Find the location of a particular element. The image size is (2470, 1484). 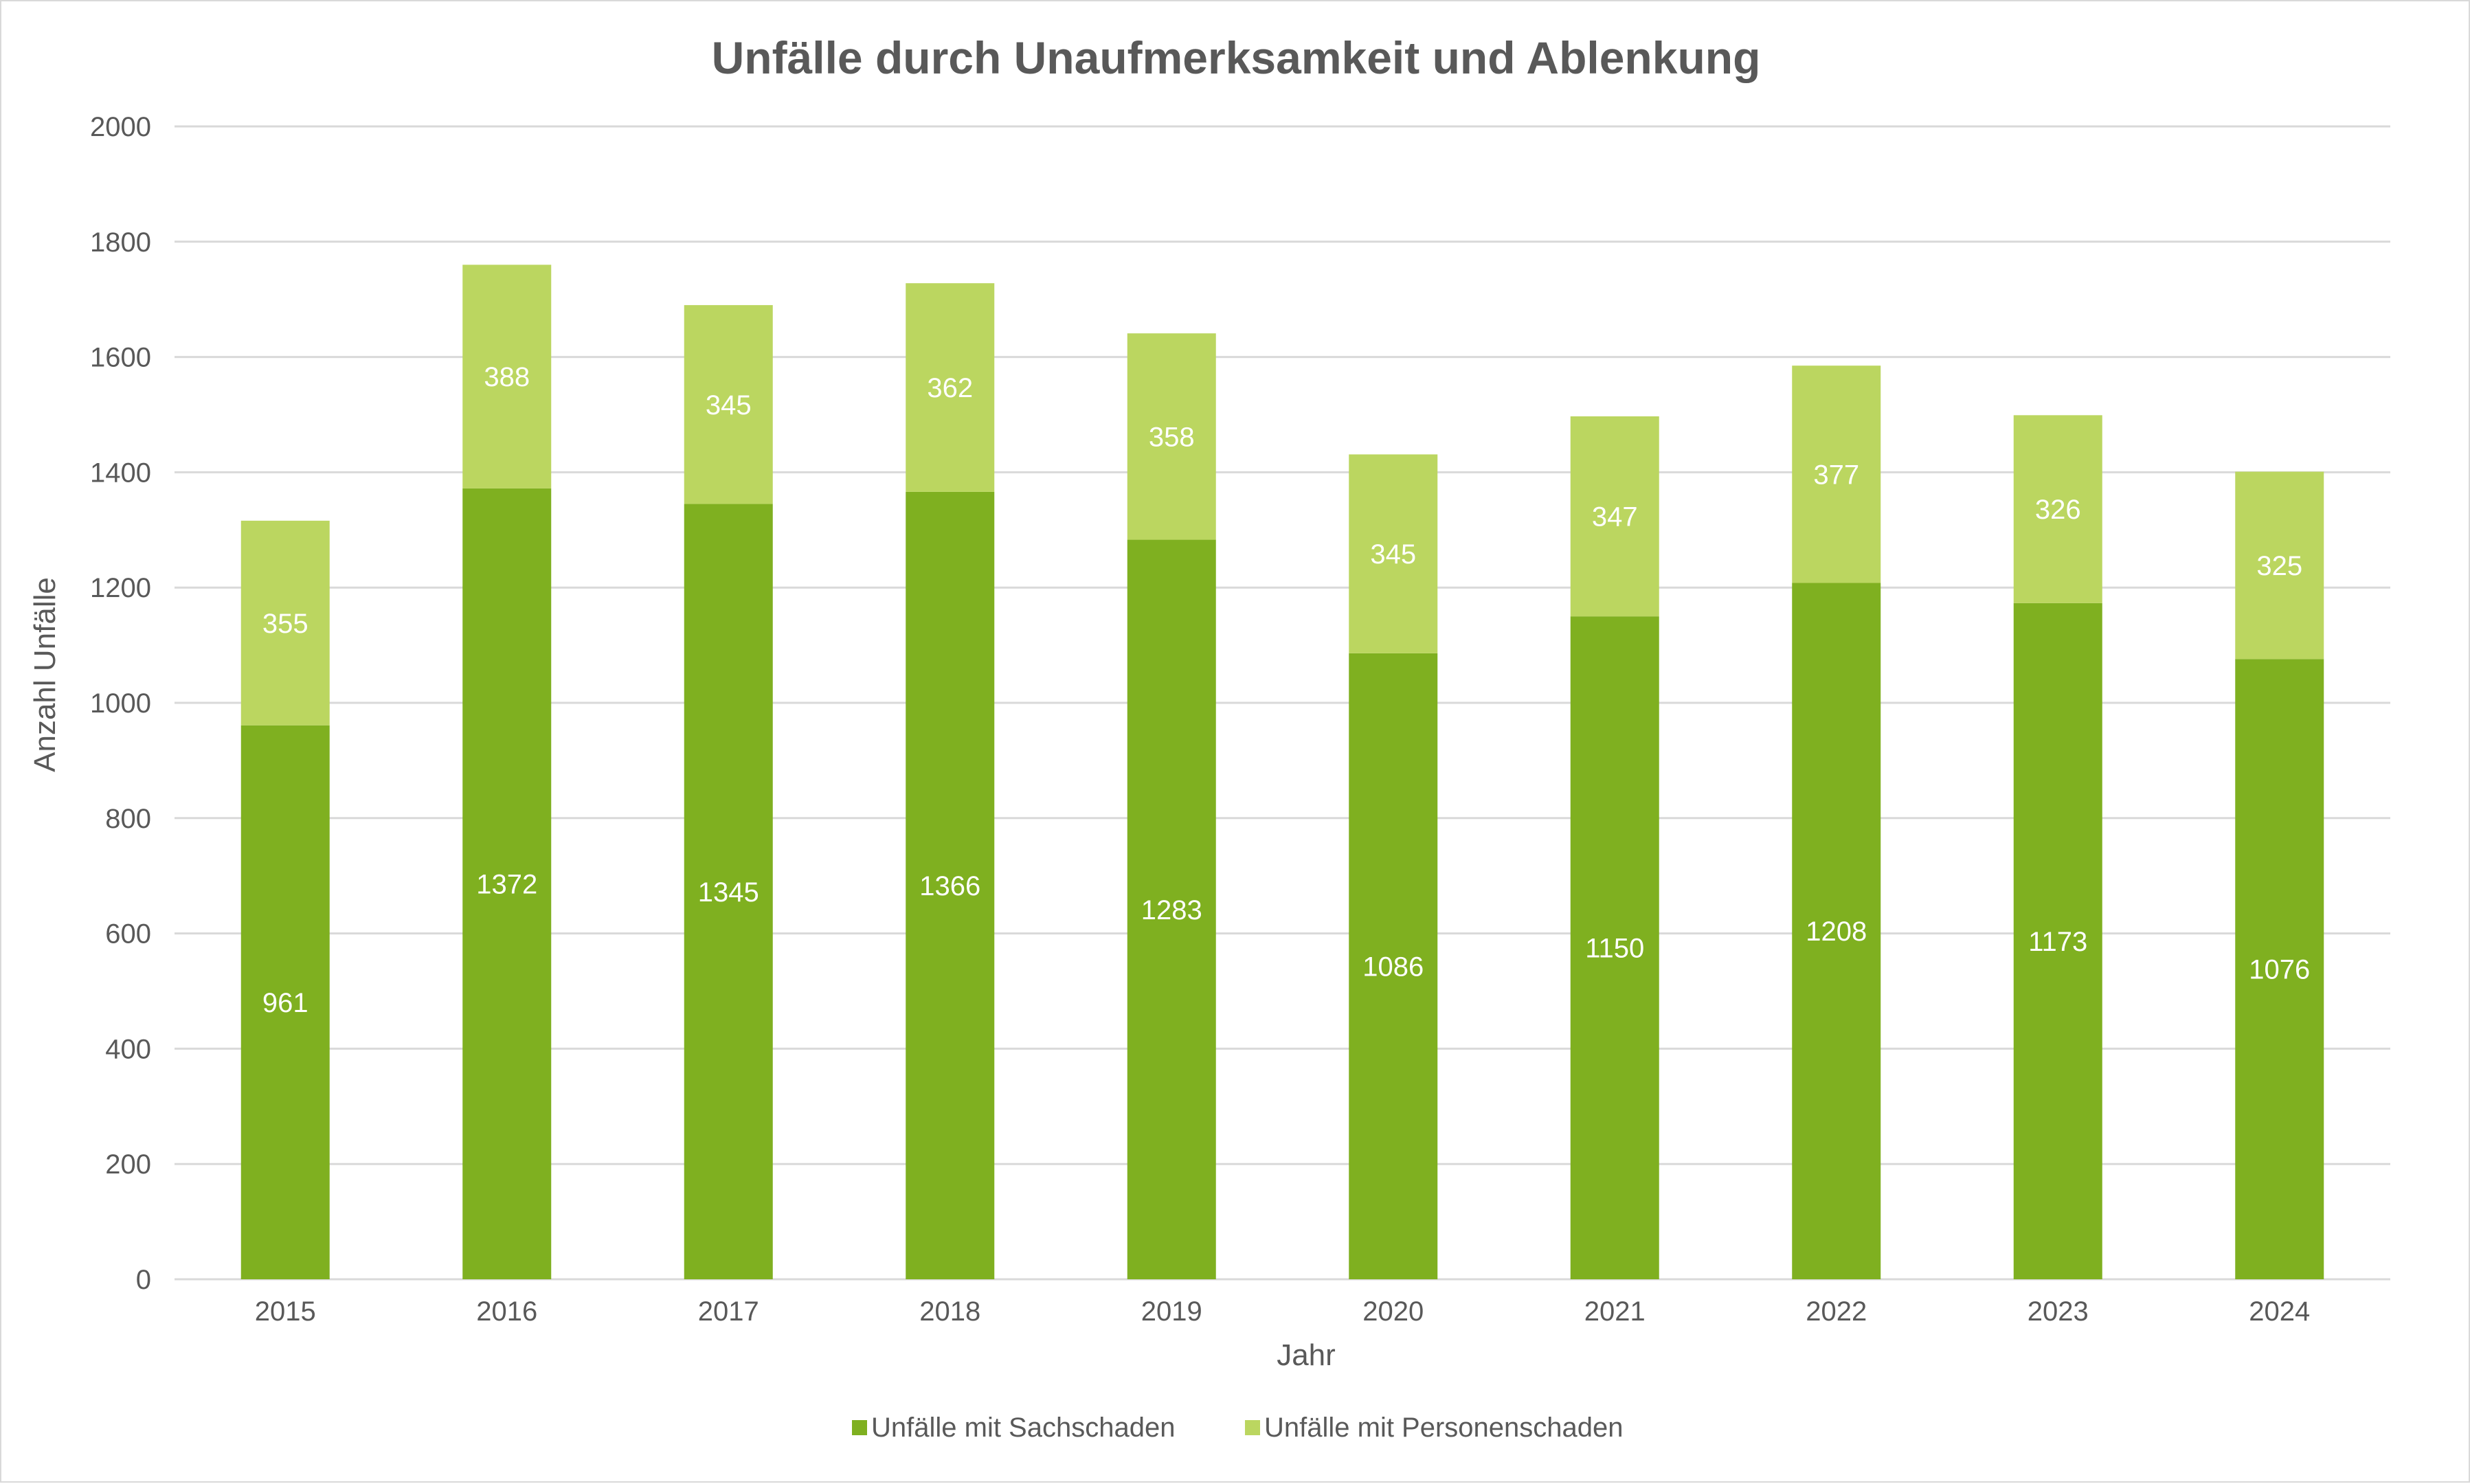

data-label-2021-personenschaden: 347 is located at coordinates (1615, 517).